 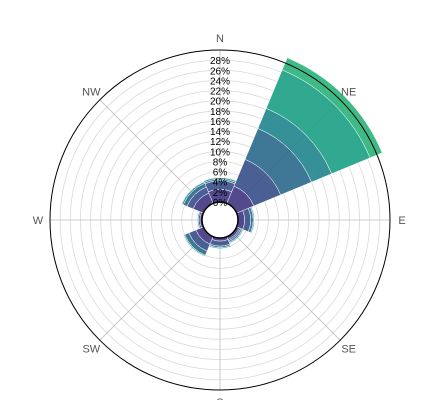 I want to click on inner-hole, so click(x=220, y=220).